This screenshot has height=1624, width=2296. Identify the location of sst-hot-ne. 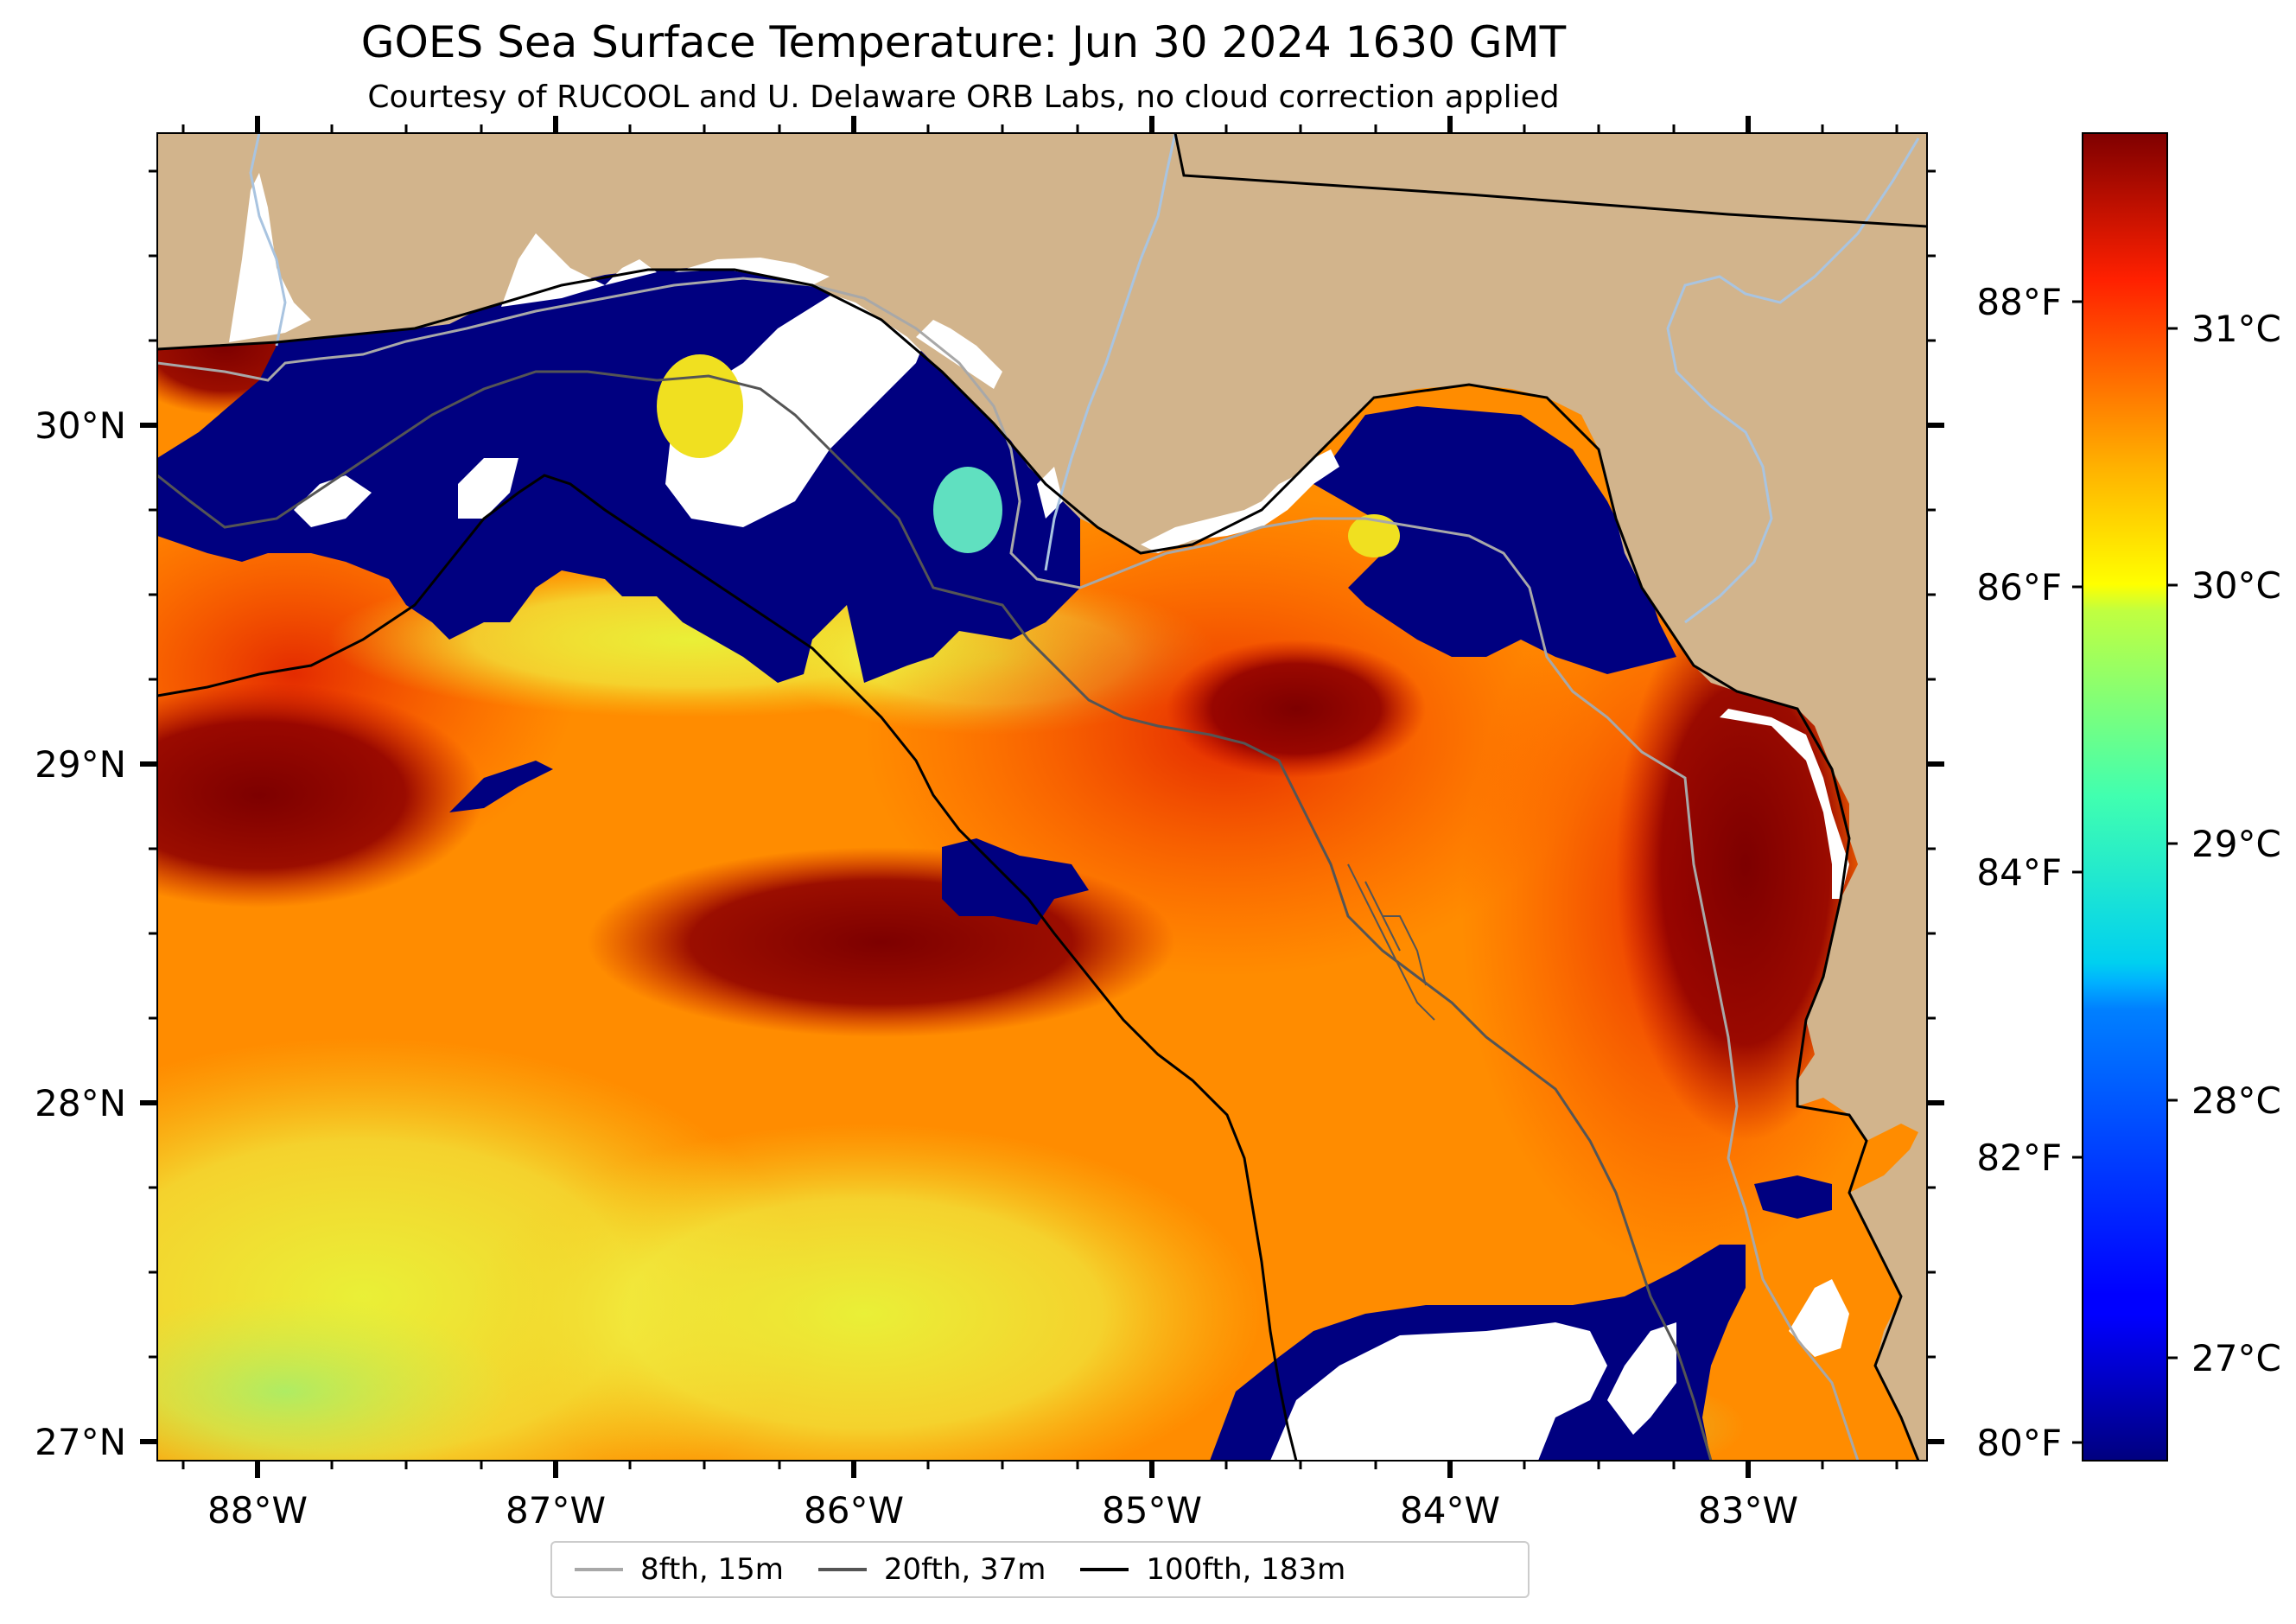
(1296, 709).